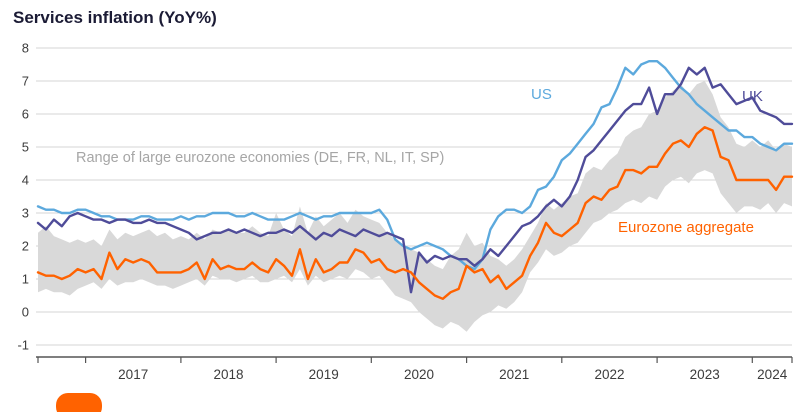 The height and width of the screenshot is (412, 800). Describe the element at coordinates (25, 312) in the screenshot. I see `y-tick-label: 0` at that location.